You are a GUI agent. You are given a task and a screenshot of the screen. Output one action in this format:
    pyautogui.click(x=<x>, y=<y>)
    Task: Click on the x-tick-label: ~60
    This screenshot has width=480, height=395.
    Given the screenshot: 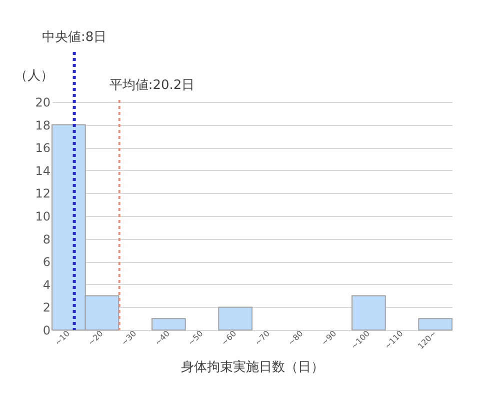 What is the action you would take?
    pyautogui.click(x=229, y=338)
    